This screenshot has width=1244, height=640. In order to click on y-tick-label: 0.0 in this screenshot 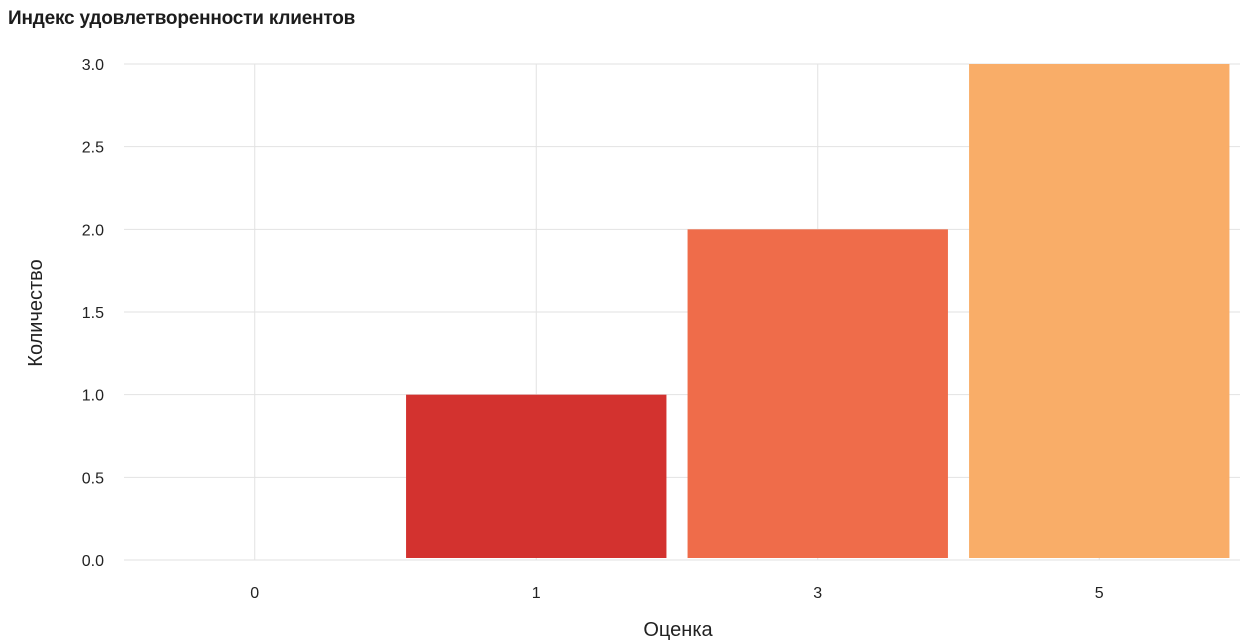, I will do `click(93, 561)`.